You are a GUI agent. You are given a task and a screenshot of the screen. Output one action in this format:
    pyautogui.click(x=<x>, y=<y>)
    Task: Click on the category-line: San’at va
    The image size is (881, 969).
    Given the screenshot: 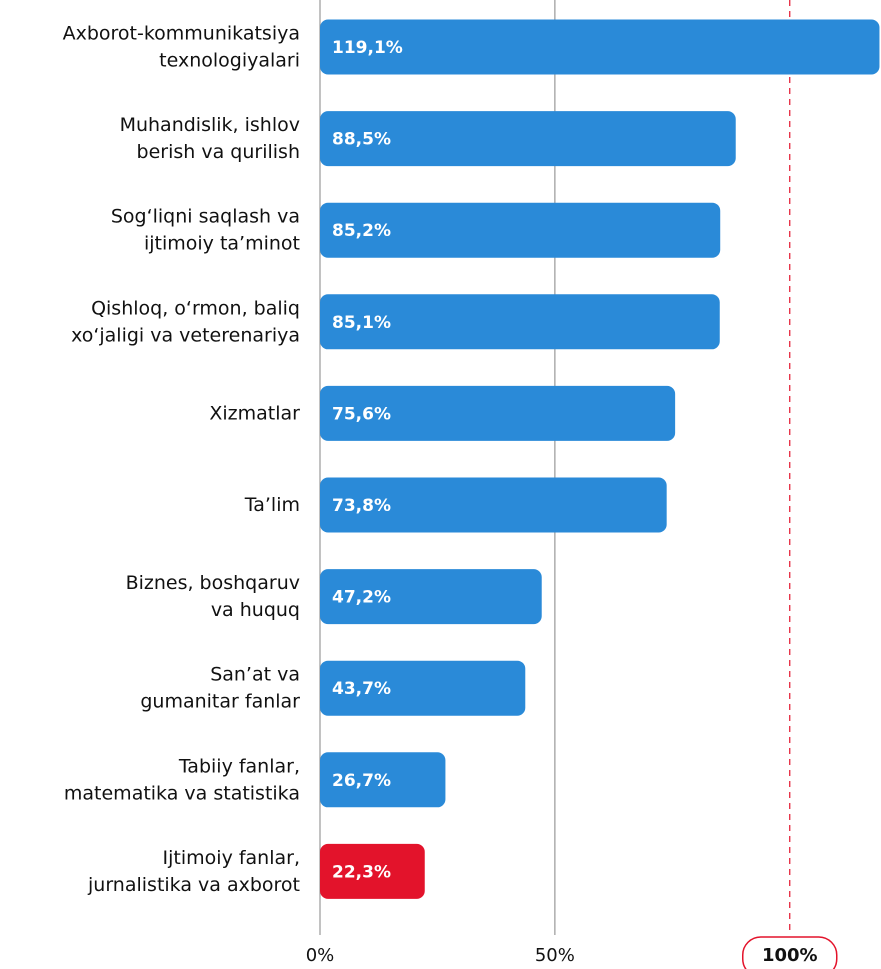 What is the action you would take?
    pyautogui.click(x=255, y=674)
    